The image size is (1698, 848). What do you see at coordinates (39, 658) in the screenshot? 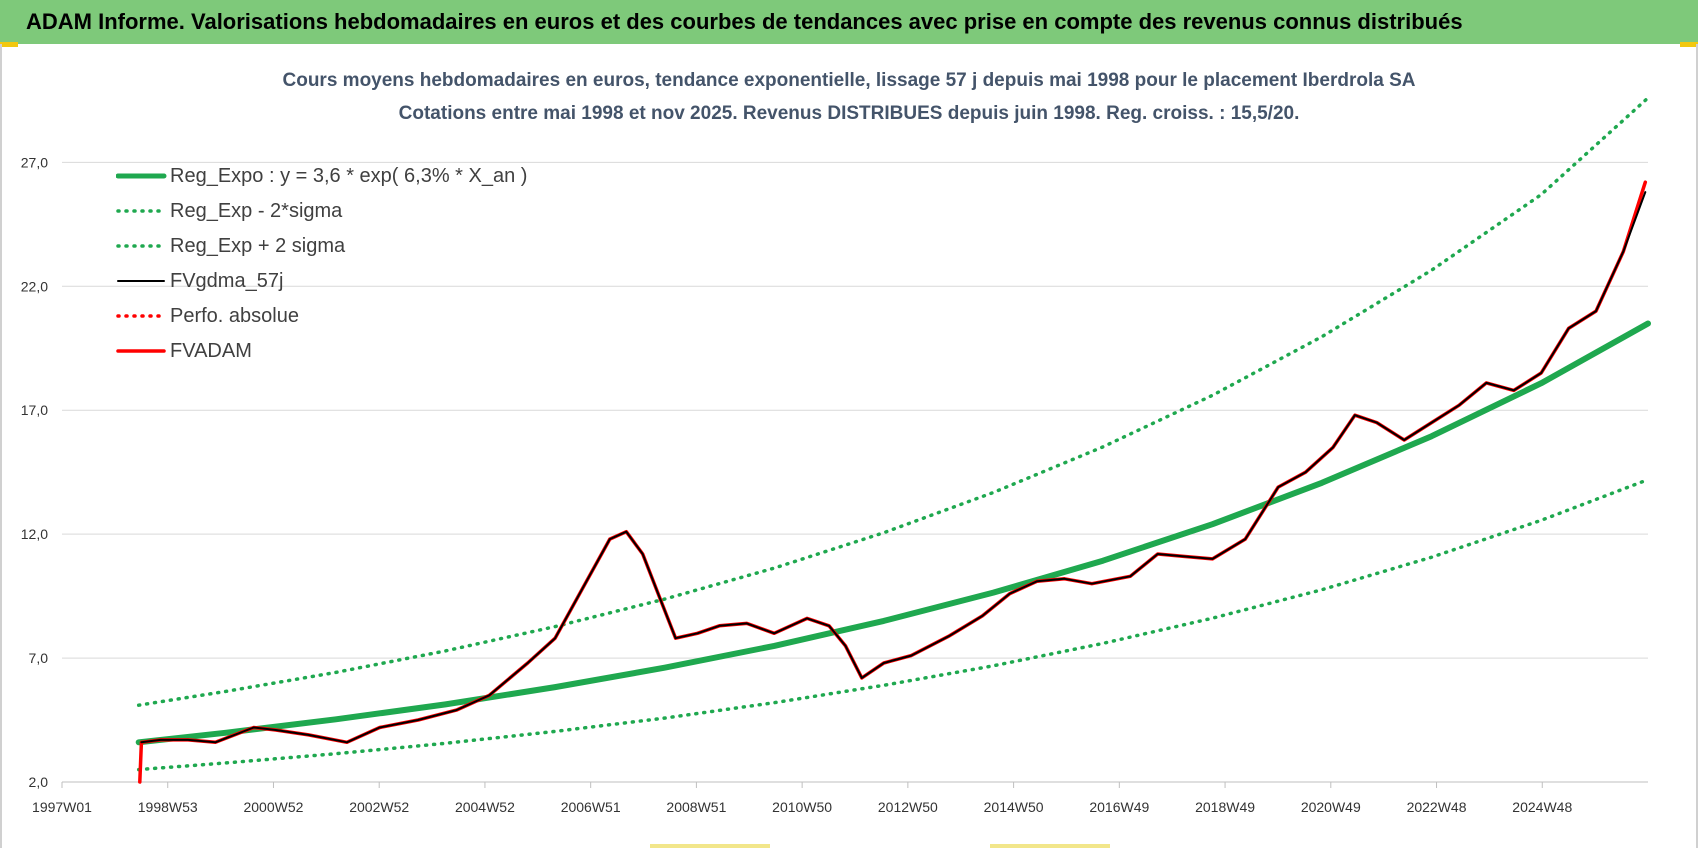
I see `y-tick-label: 7,0` at bounding box center [39, 658].